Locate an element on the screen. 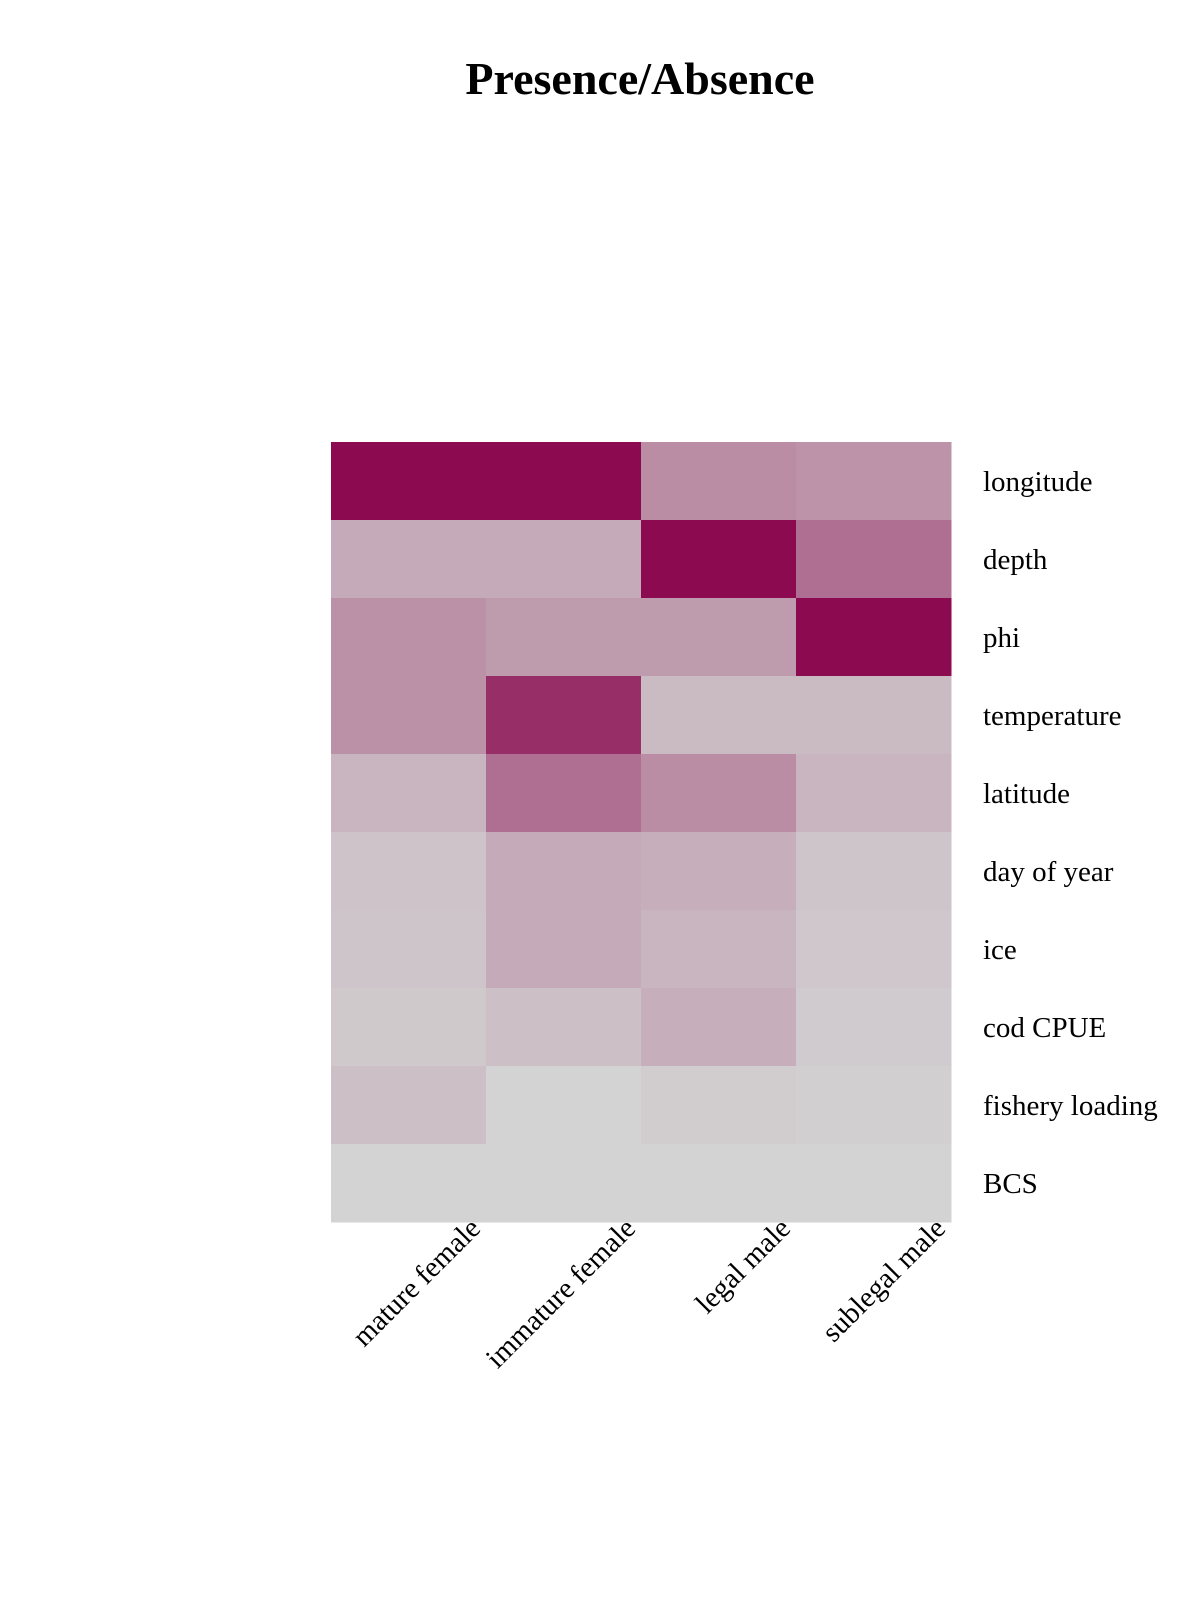 This screenshot has height=1600, width=1200. heatmap-cell-ice-legal-male is located at coordinates (719, 949).